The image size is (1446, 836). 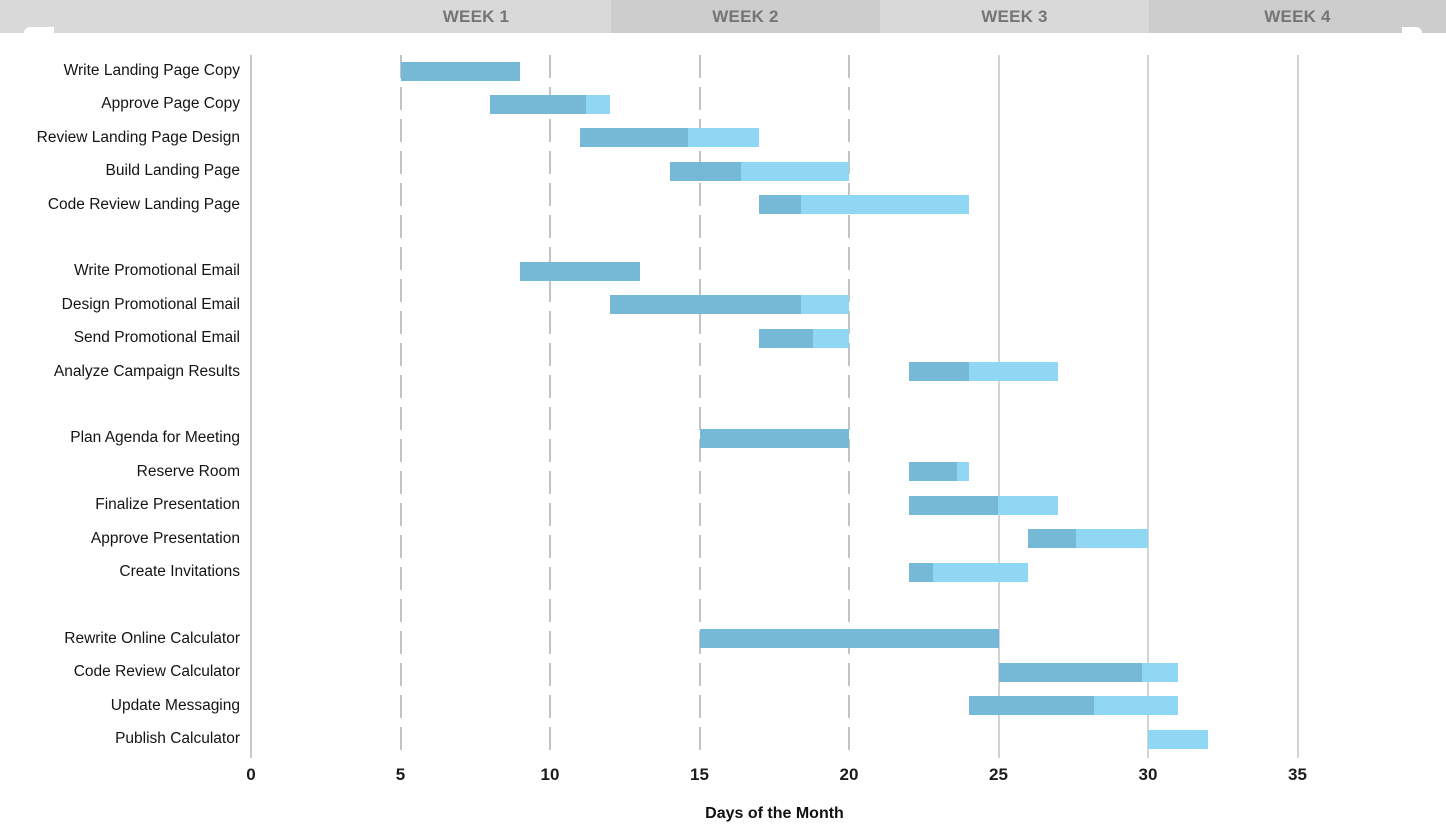 I want to click on week-header-label: WEEK 3, so click(x=1014, y=16).